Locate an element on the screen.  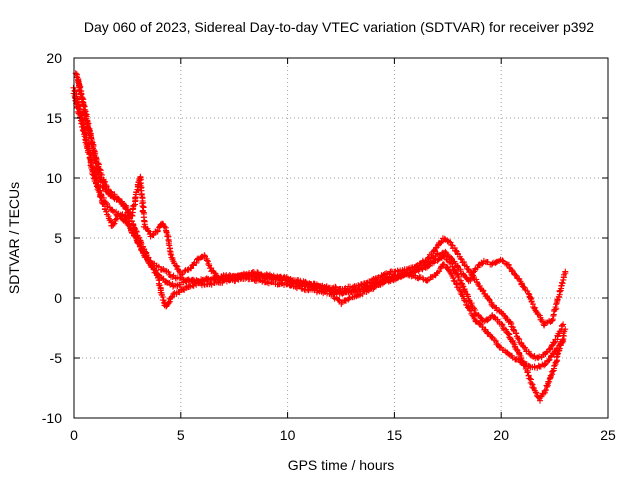
y-tick-label: -10 is located at coordinates (52, 418).